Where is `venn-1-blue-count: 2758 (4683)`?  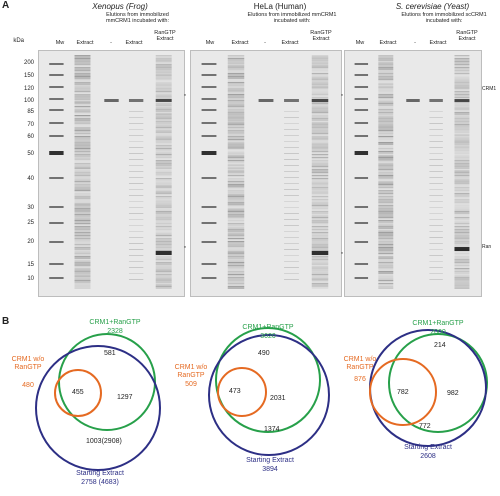
venn-1-blue-count: 2758 (4683) is located at coordinates (100, 482).